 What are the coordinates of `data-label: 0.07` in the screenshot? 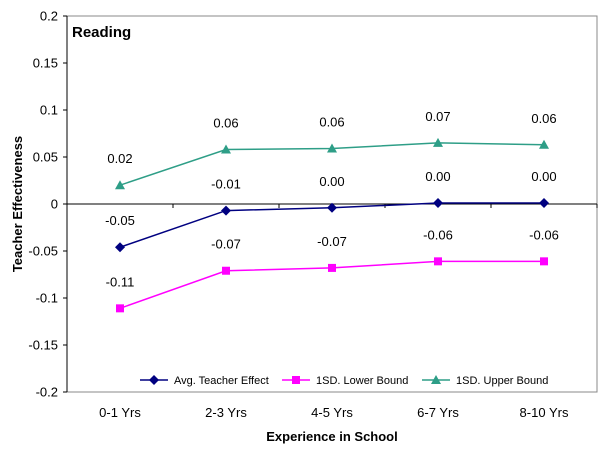 It's located at (437, 116).